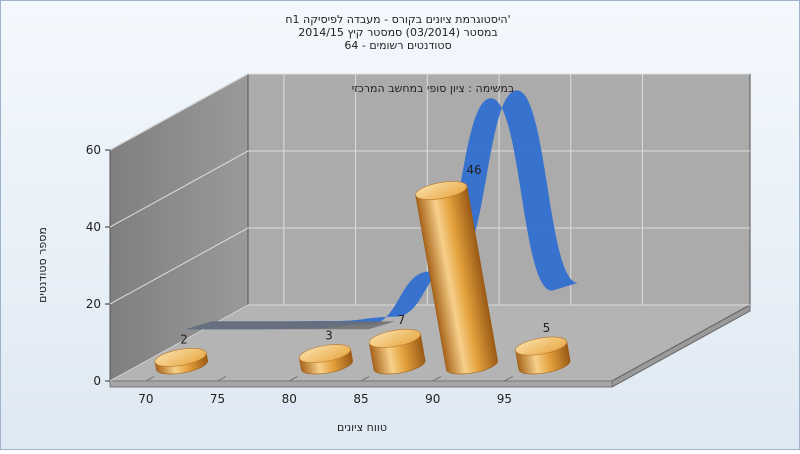  I want to click on bar-value-label: 7, so click(402, 320).